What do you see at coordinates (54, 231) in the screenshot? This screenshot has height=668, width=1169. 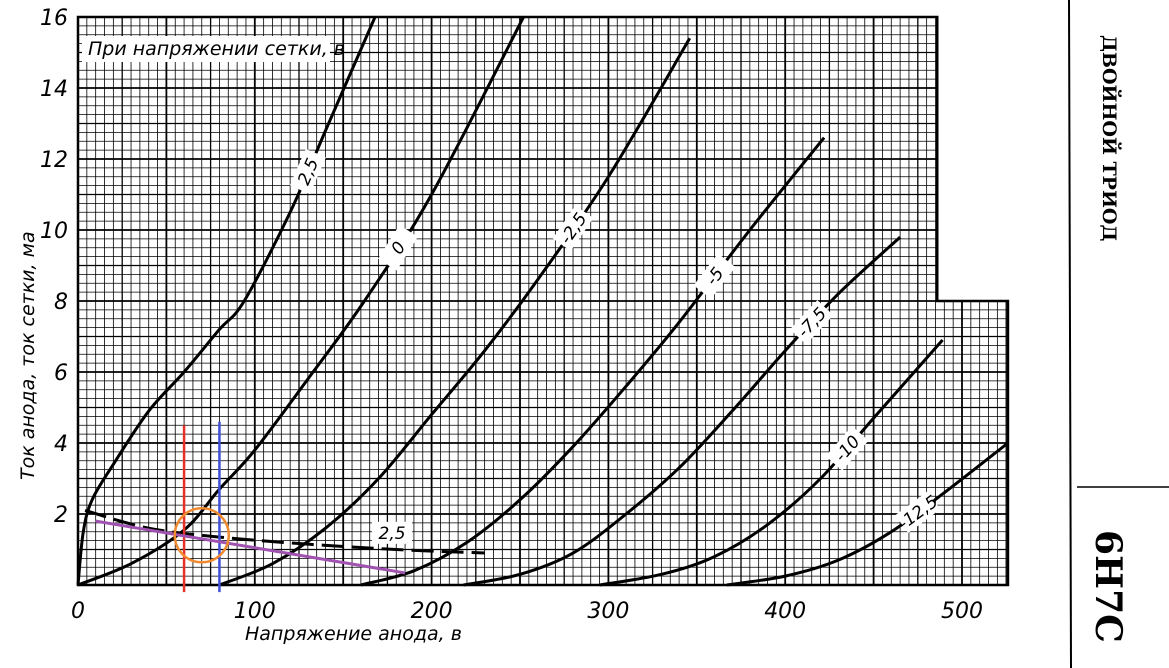 I see `y-tick-label: 10` at bounding box center [54, 231].